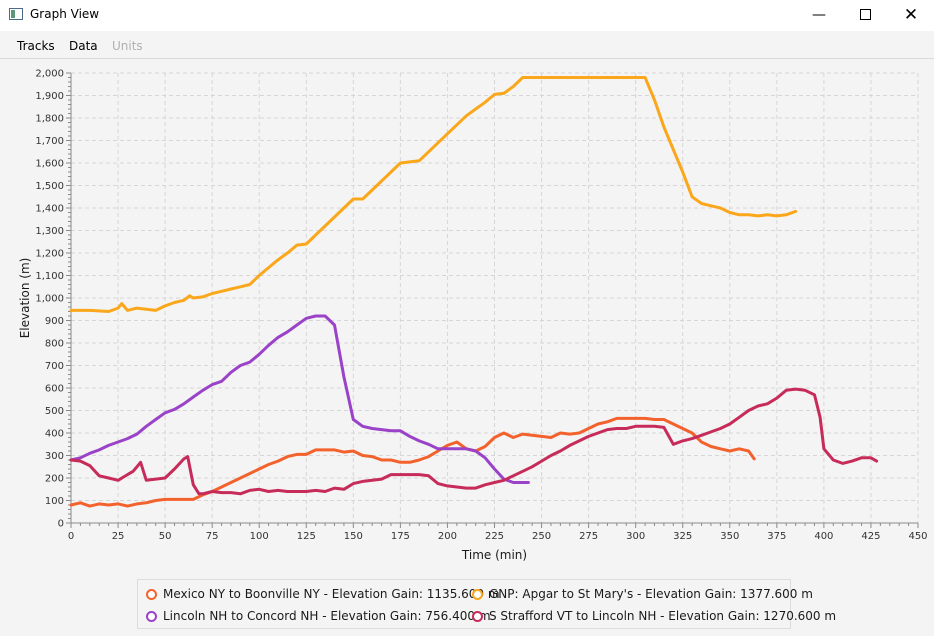  What do you see at coordinates (635, 536) in the screenshot?
I see `x-tick-label: 300` at bounding box center [635, 536].